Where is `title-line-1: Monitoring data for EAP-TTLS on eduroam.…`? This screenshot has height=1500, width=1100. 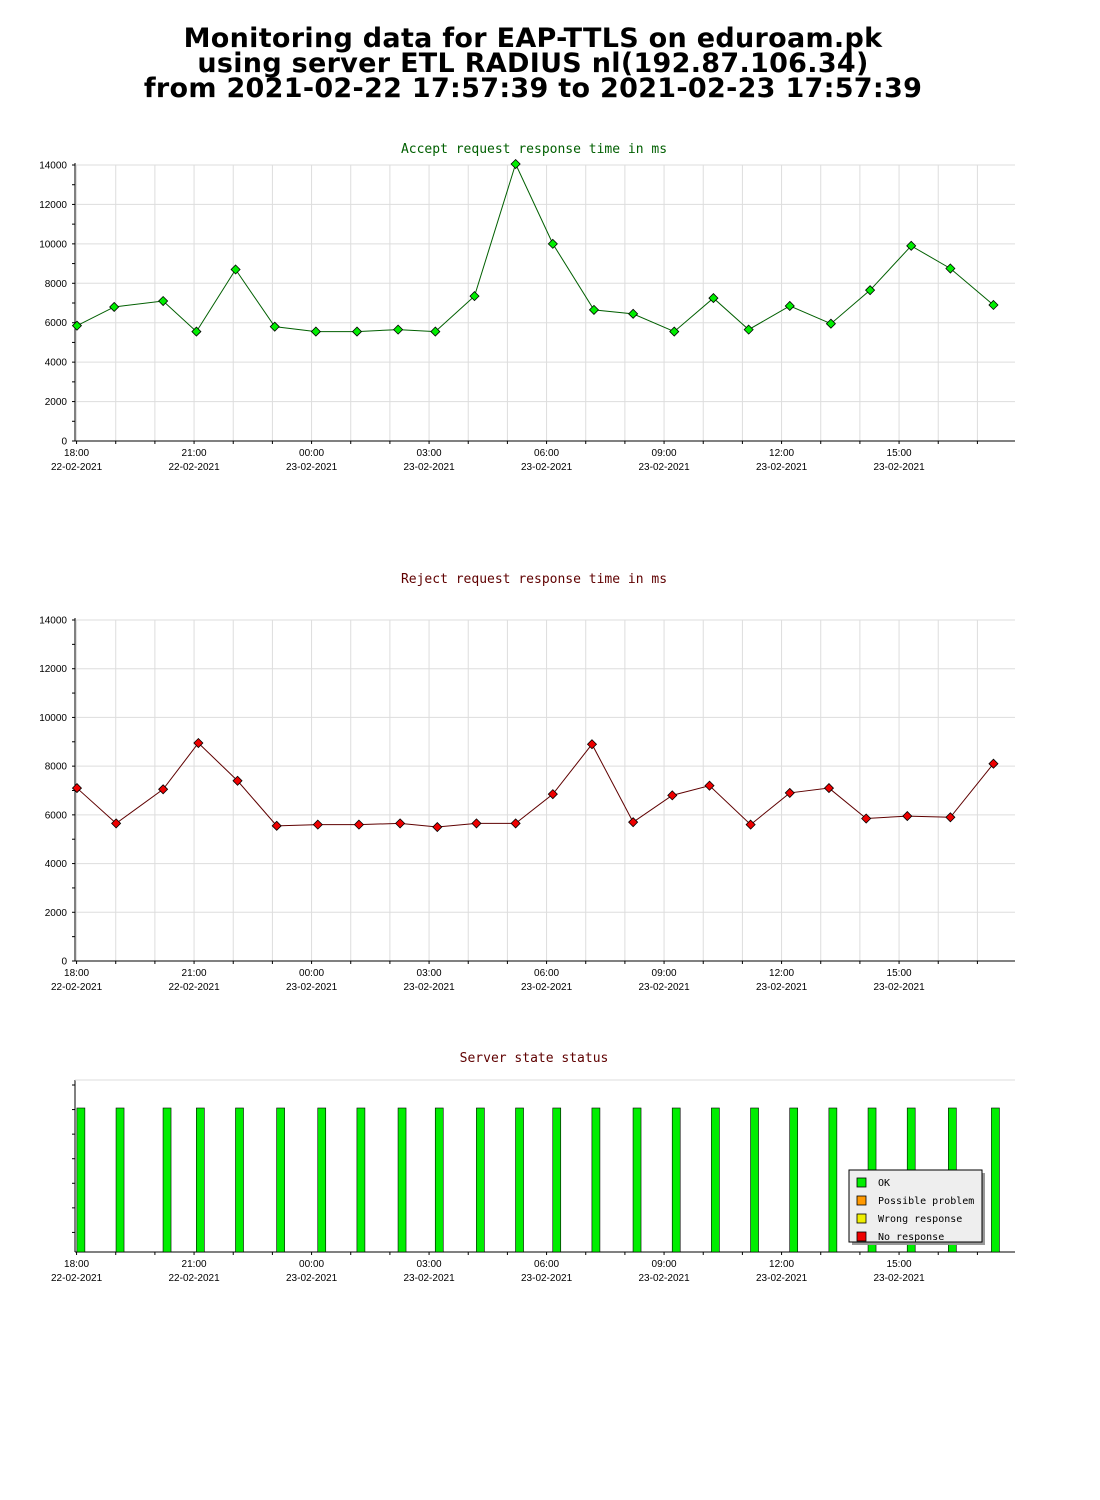 title-line-1: Monitoring data for EAP-TTLS on eduroam.… is located at coordinates (533, 38).